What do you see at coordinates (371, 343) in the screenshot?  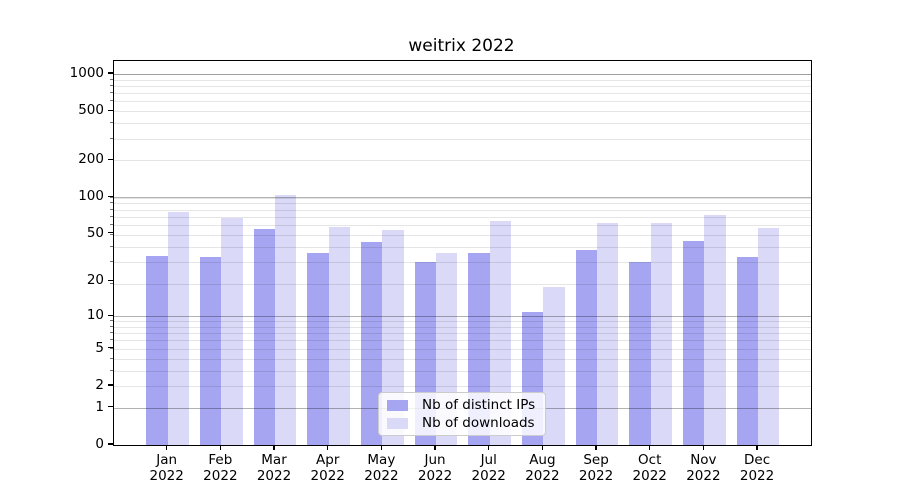 I see `bar-distinct-ips-may` at bounding box center [371, 343].